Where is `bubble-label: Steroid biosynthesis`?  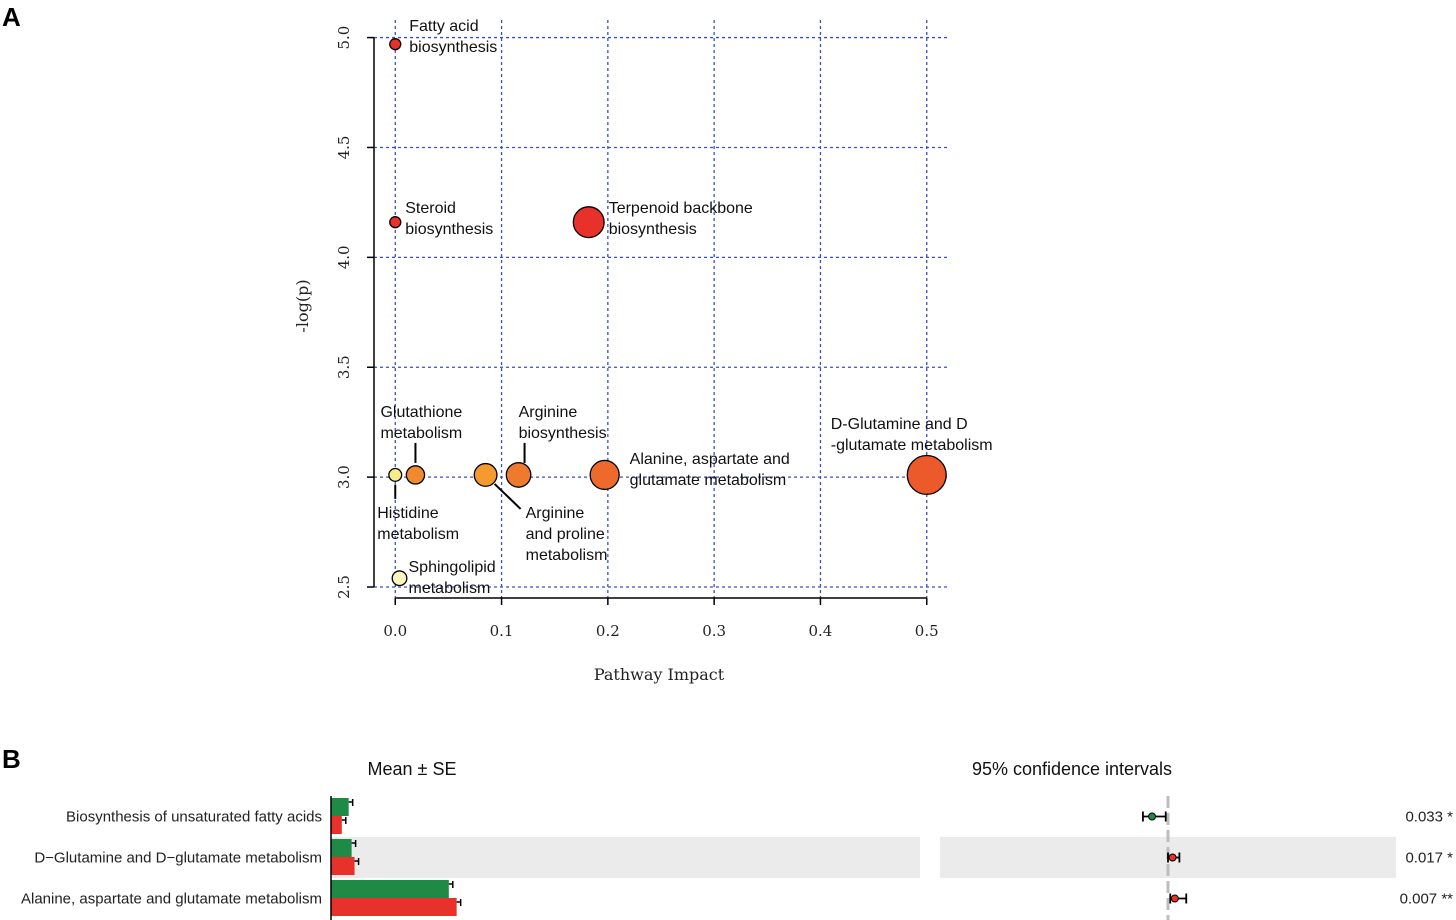
bubble-label: Steroid biosynthesis is located at coordinates (449, 219).